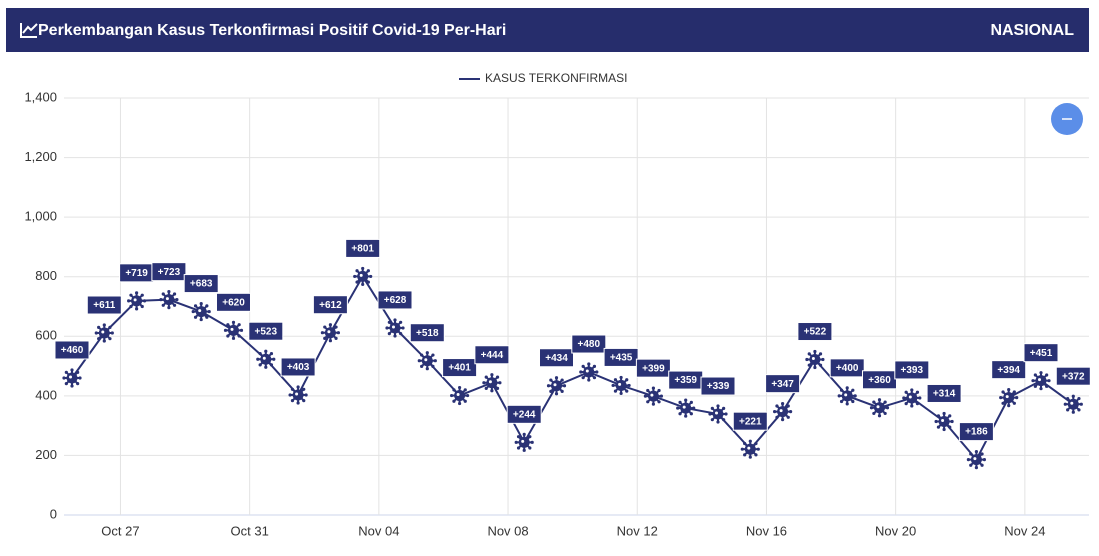  Describe the element at coordinates (524, 414) in the screenshot. I see `value-label: +244` at that location.